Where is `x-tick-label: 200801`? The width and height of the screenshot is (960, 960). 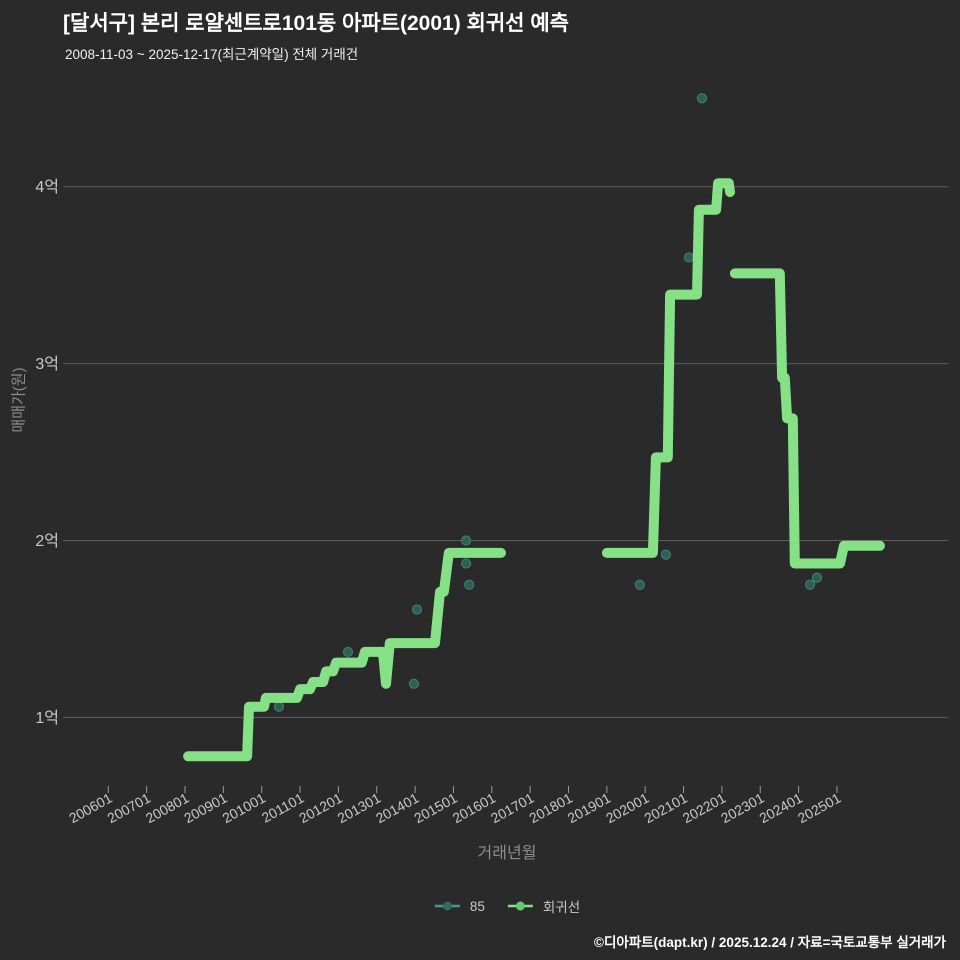 x-tick-label: 200801 is located at coordinates (167, 808).